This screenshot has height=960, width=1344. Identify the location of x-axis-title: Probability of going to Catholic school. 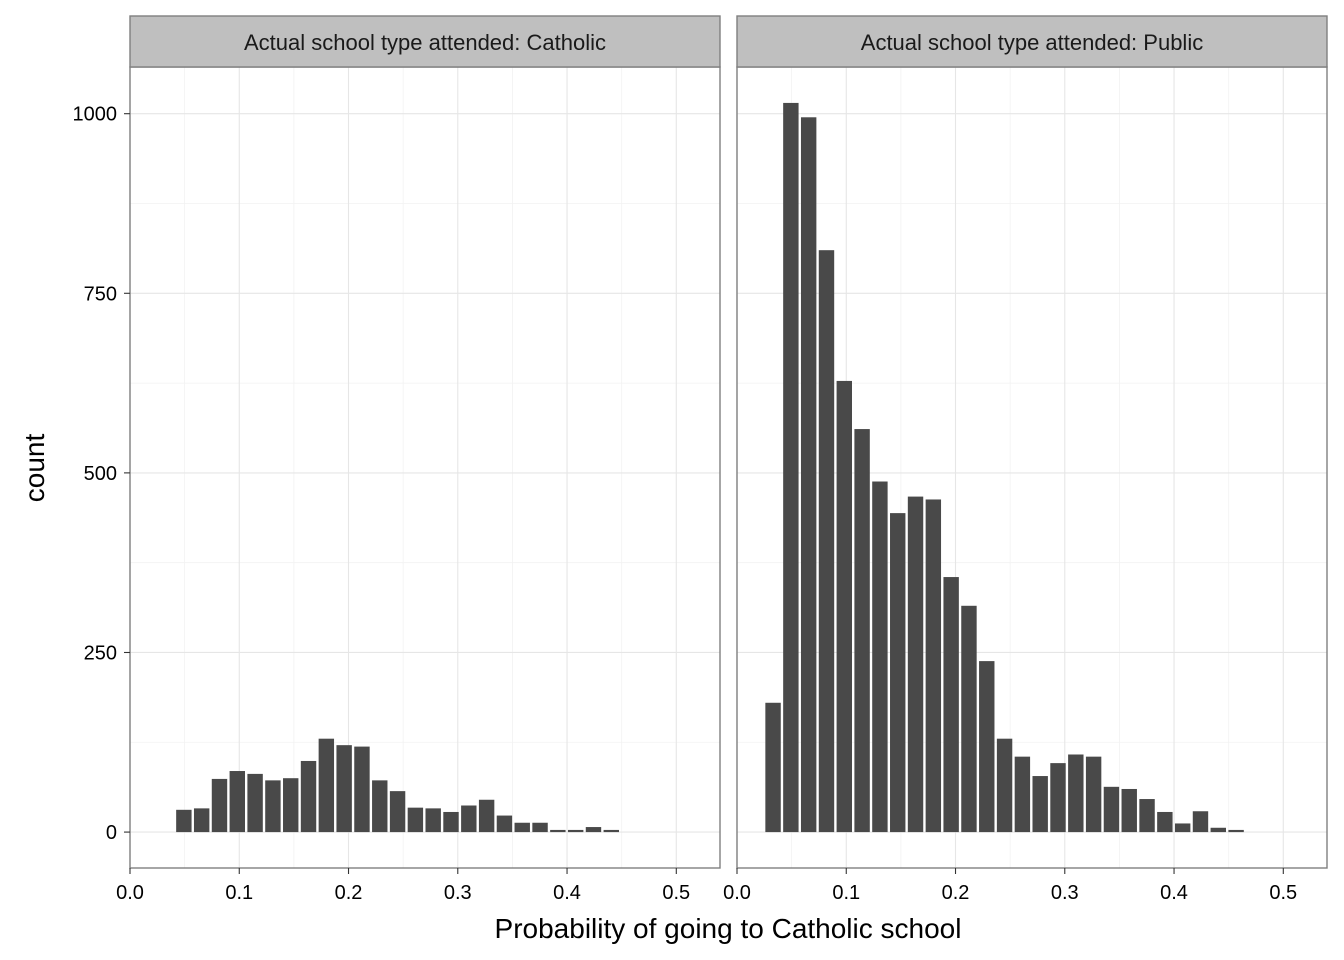
(728, 928).